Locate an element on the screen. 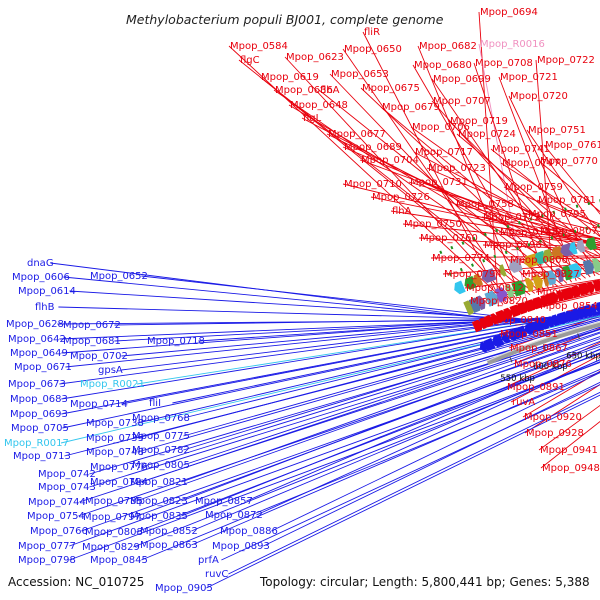 The image size is (600, 600). gene-label: Mpop_0704 is located at coordinates (390, 160).